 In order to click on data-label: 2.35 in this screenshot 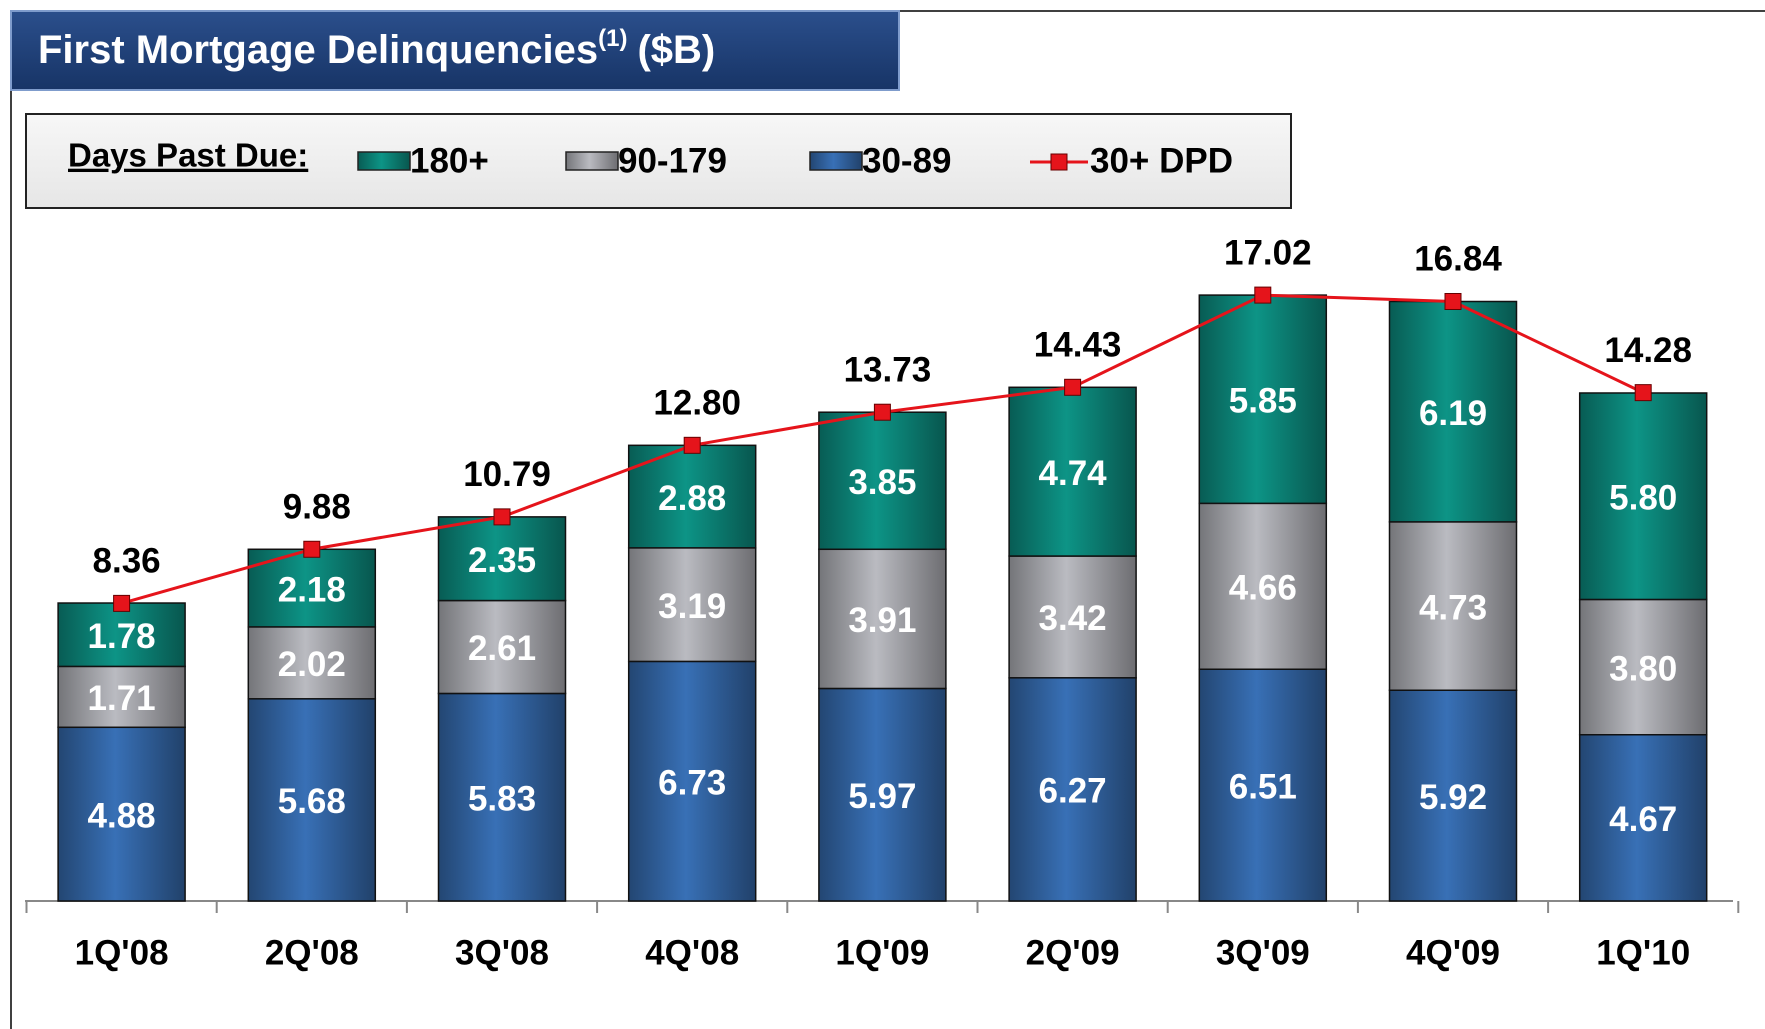, I will do `click(502, 560)`.